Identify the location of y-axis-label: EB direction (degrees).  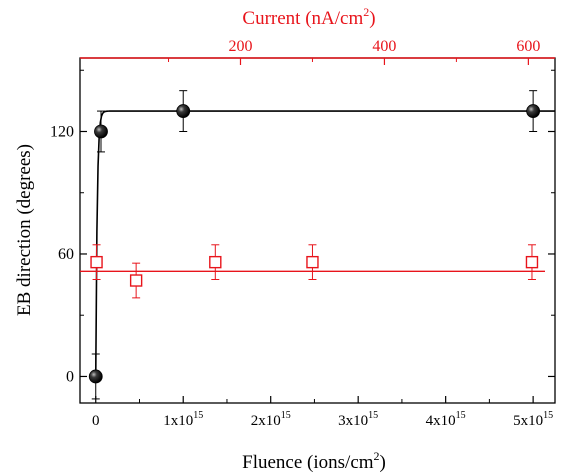
(24, 230).